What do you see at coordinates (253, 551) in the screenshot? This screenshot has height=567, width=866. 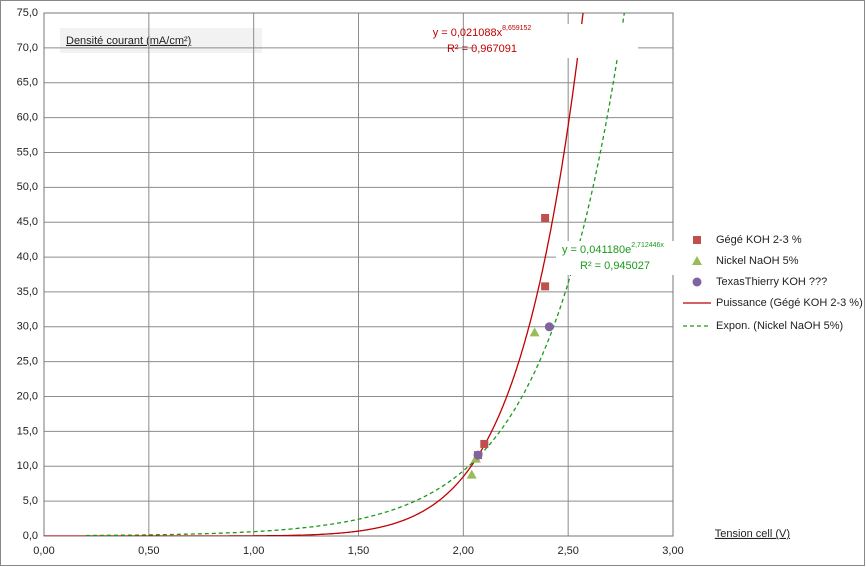 I see `x-tick-label: 1,00` at bounding box center [253, 551].